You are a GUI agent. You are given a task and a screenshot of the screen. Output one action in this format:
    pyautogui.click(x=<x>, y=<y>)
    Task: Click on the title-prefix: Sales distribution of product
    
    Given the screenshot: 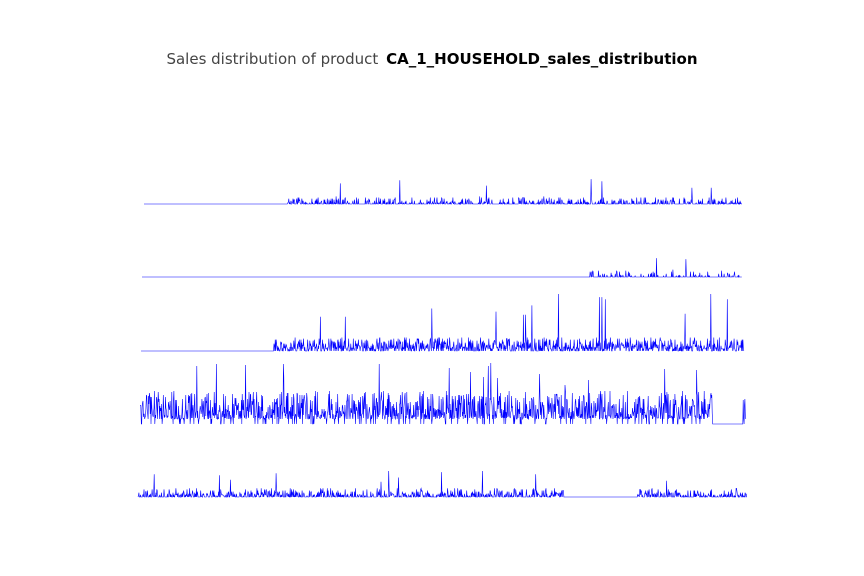 What is the action you would take?
    pyautogui.click(x=272, y=59)
    